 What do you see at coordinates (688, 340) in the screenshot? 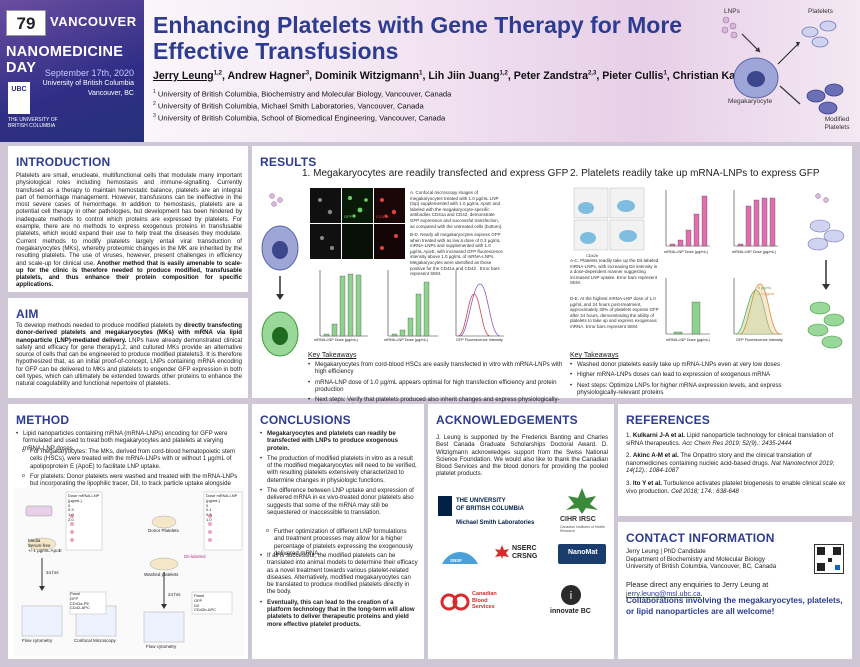
I see `axis-dose-2d: mRNA-LNP Dose (µg/mL)` at bounding box center [688, 340].